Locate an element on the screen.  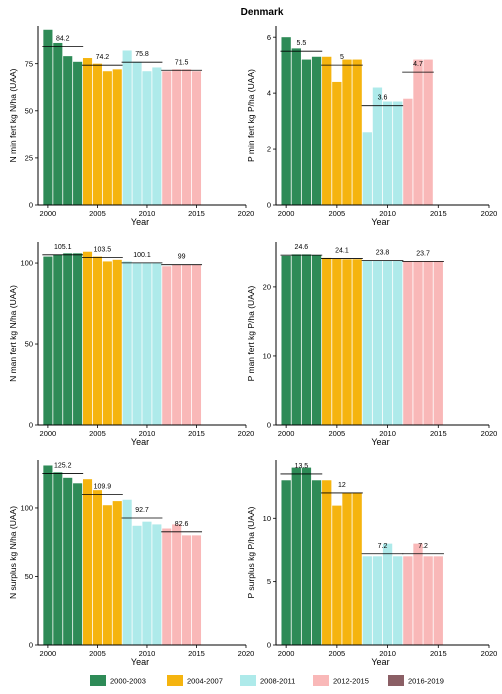
mean-label-2012-2015: 82.6 is located at coordinates (182, 524).